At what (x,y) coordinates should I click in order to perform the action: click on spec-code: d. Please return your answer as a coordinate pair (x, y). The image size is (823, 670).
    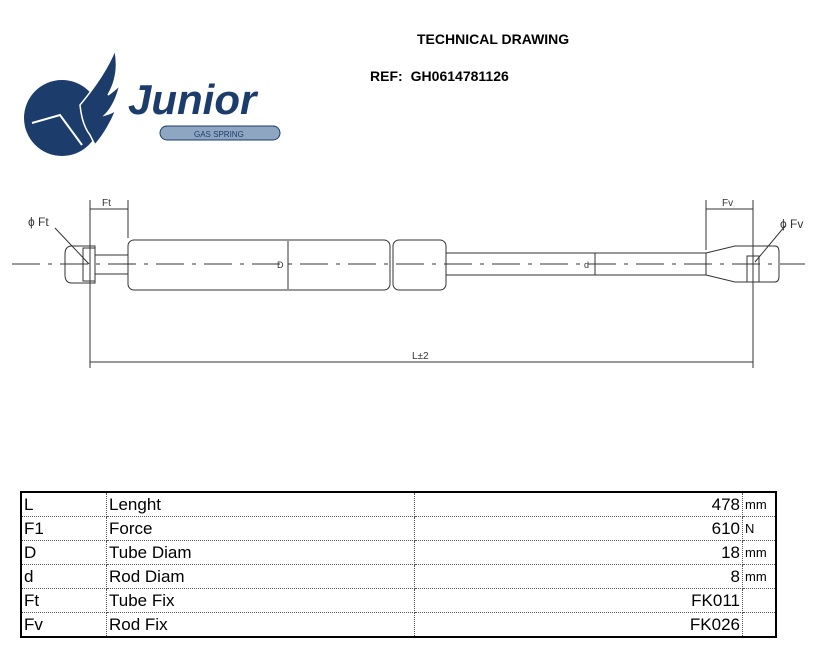
    Looking at the image, I should click on (63, 576).